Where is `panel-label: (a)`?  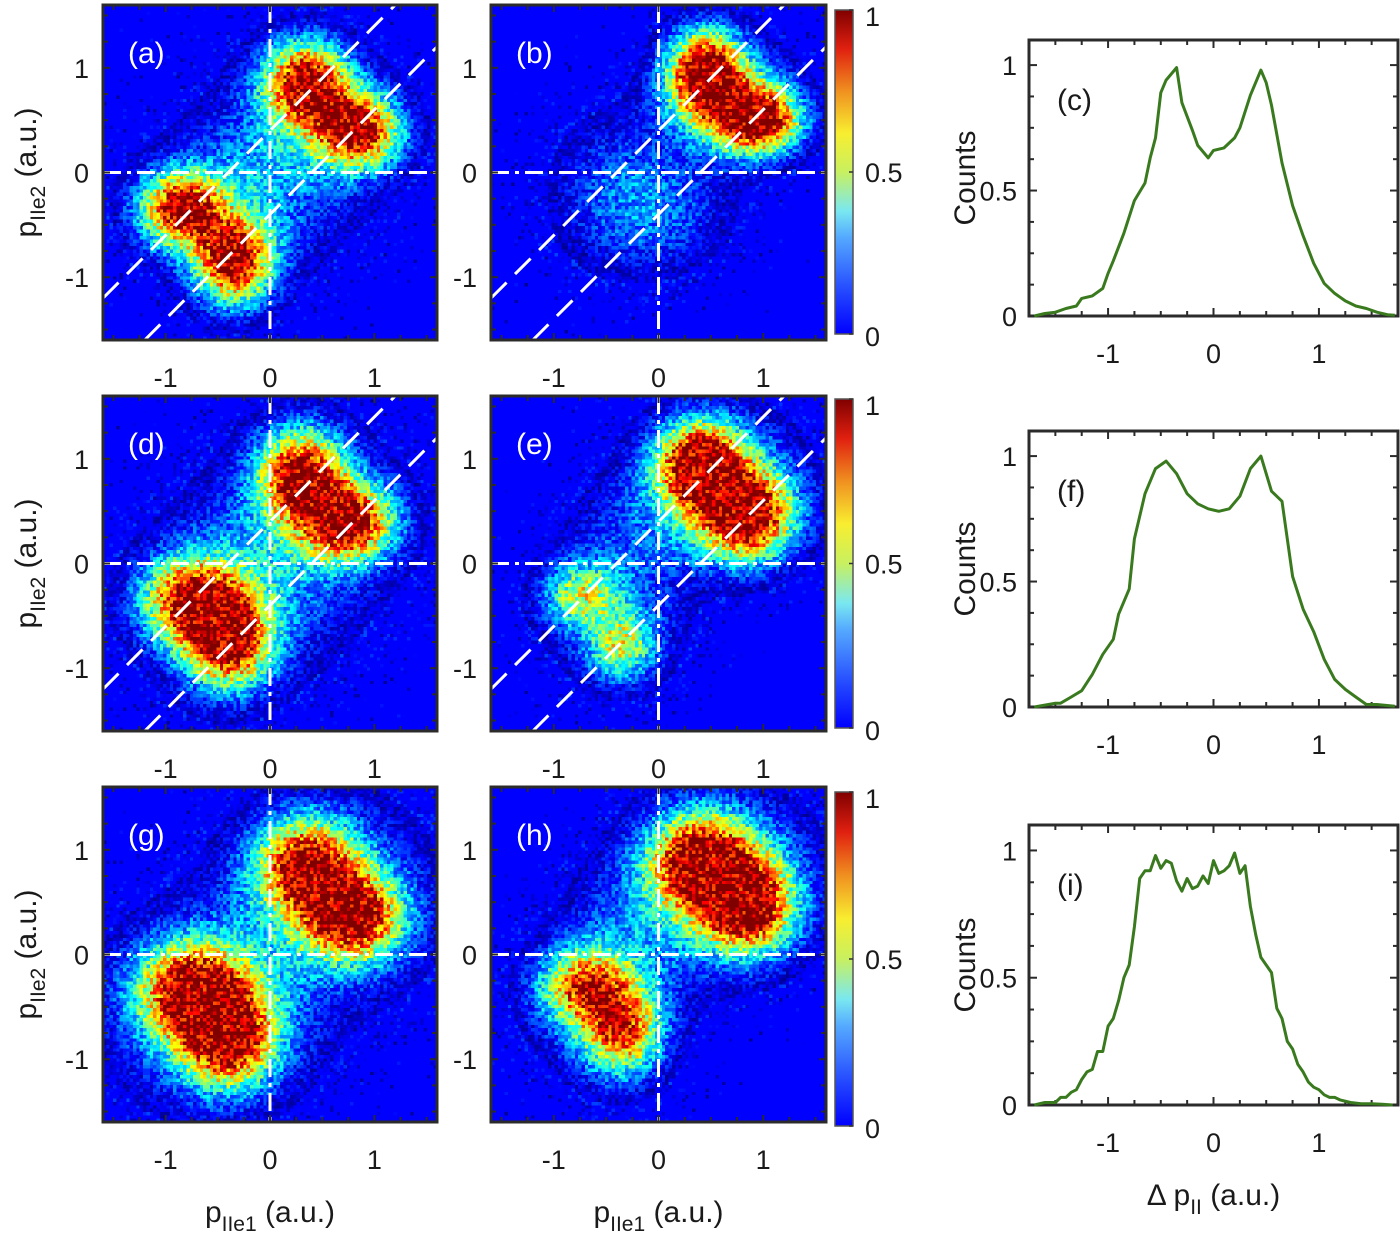 panel-label: (a) is located at coordinates (146, 53).